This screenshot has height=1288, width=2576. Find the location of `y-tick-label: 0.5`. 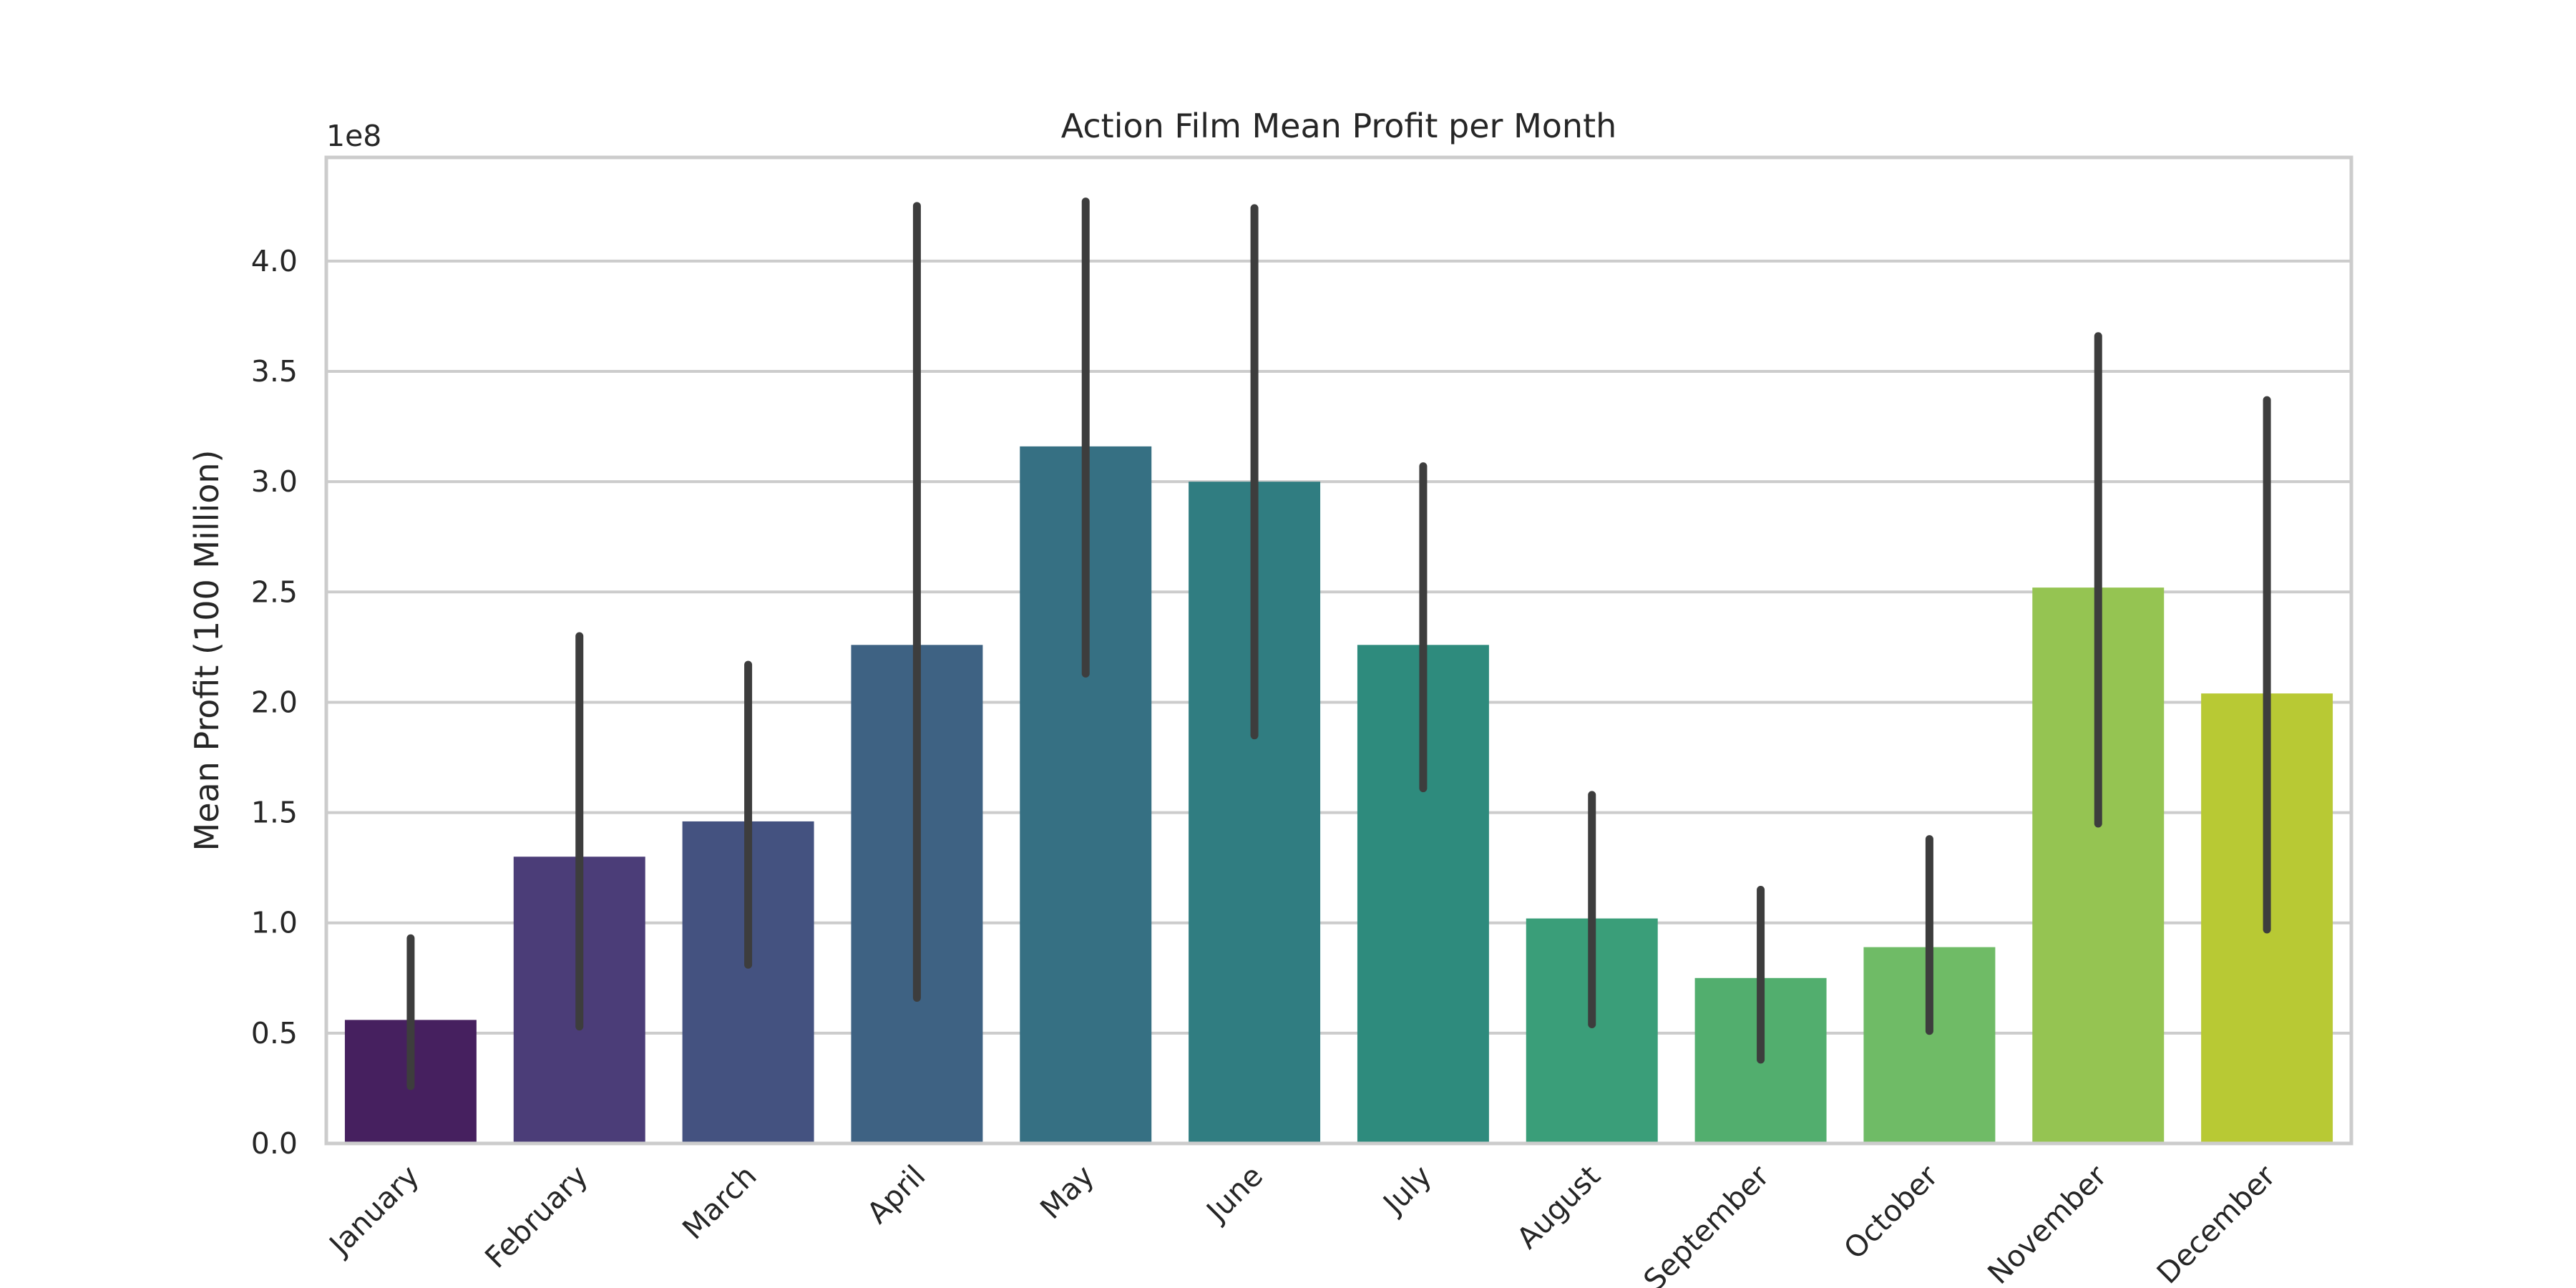

y-tick-label: 0.5 is located at coordinates (274, 1033).